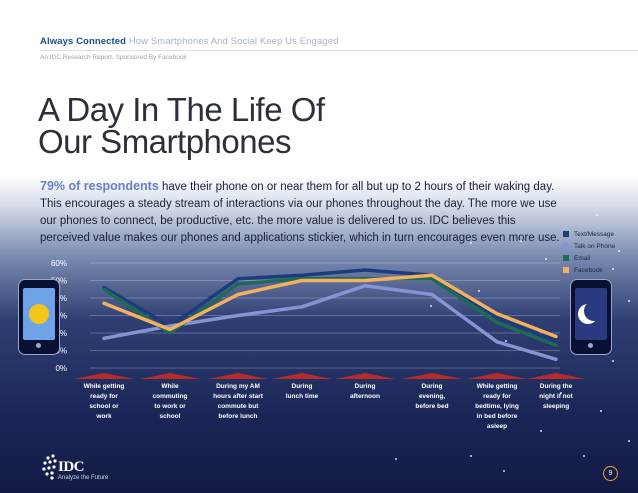 Image resolution: width=638 pixels, height=493 pixels. I want to click on category-label-line: lunch time, so click(302, 396).